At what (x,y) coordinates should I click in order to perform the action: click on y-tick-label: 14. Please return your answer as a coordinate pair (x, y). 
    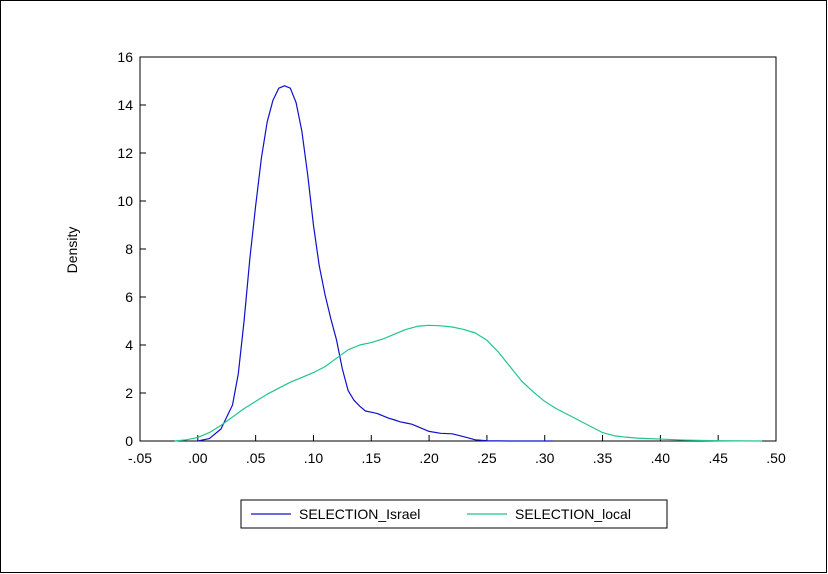
    Looking at the image, I should click on (125, 105).